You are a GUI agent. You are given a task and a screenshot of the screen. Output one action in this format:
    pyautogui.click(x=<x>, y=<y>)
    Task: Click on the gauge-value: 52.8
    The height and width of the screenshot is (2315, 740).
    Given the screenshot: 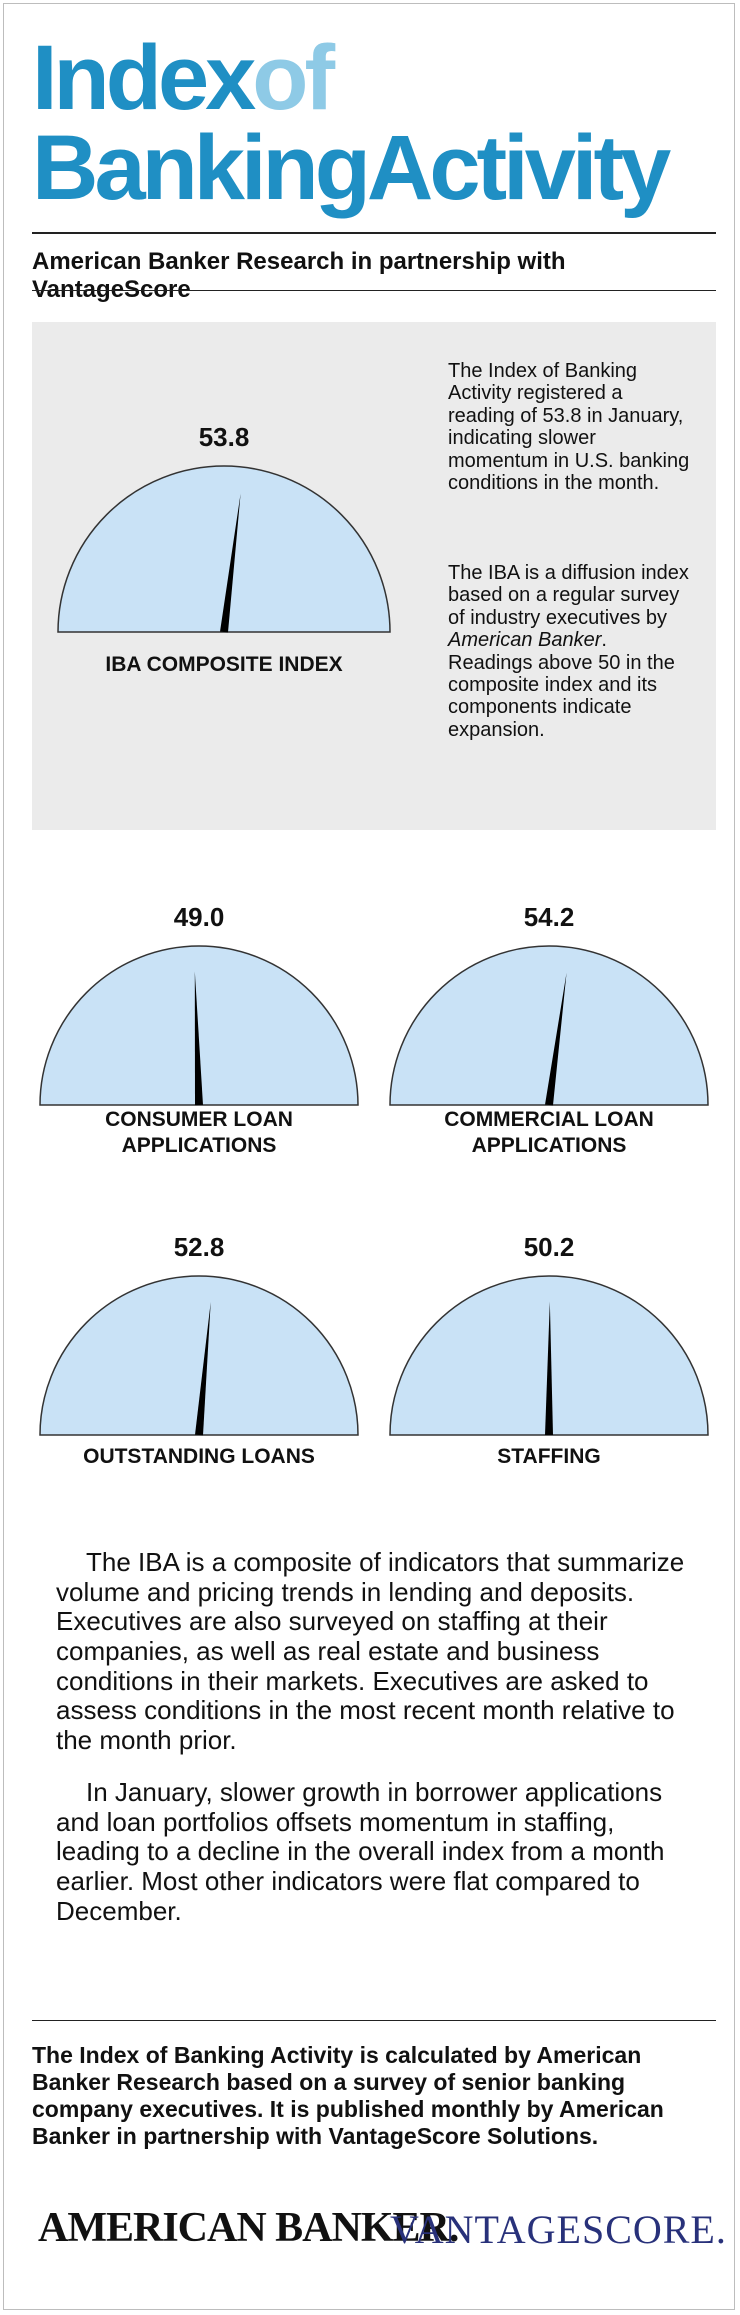 What is the action you would take?
    pyautogui.click(x=199, y=1247)
    